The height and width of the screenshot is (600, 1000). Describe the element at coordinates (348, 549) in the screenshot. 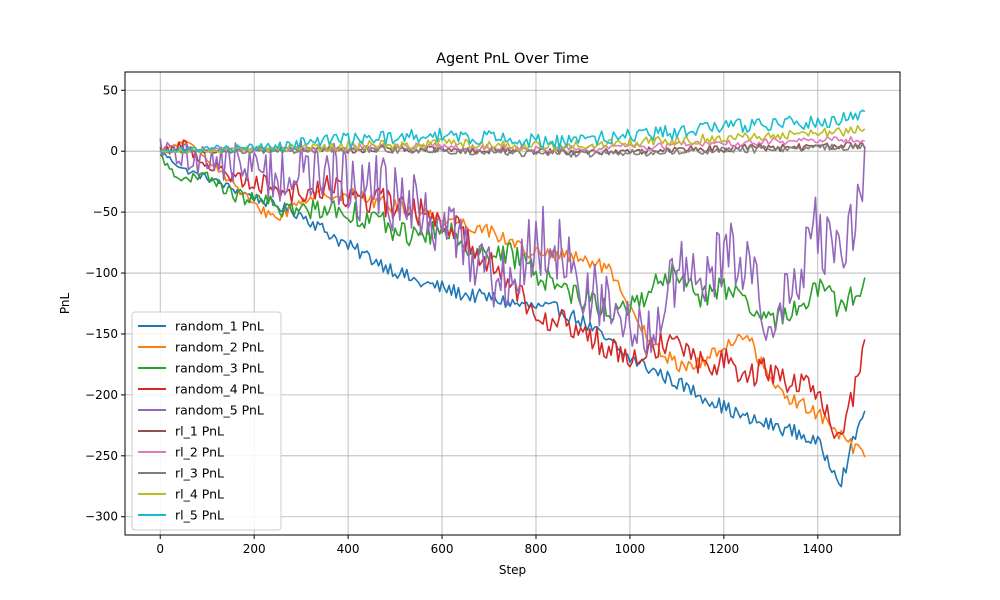

I see `x-tick-label: 400` at that location.